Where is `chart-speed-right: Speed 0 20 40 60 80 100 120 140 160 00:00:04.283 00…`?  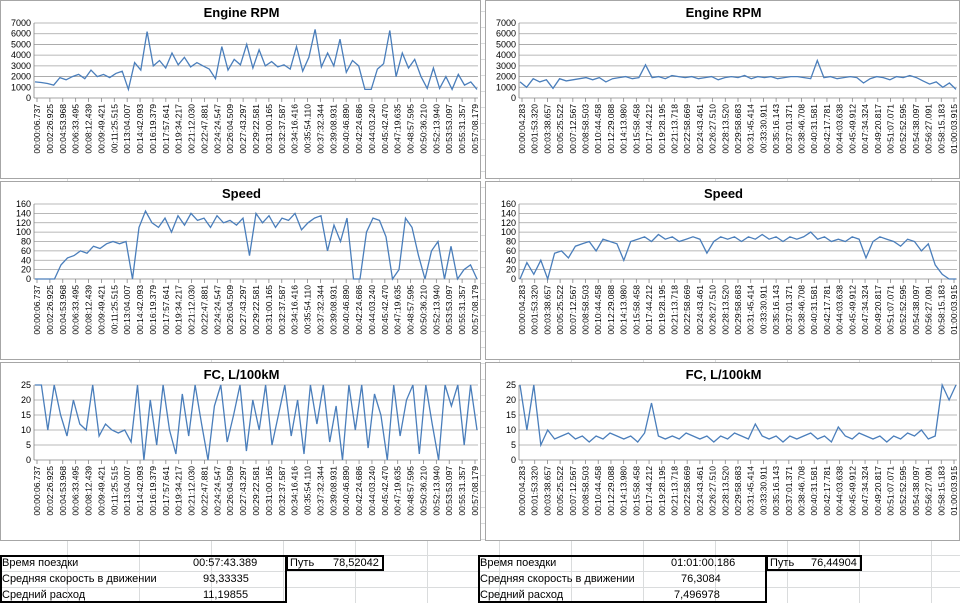
chart-speed-right: Speed 0 20 40 60 80 100 120 140 160 00:00:04.283 00… is located at coordinates (722, 270).